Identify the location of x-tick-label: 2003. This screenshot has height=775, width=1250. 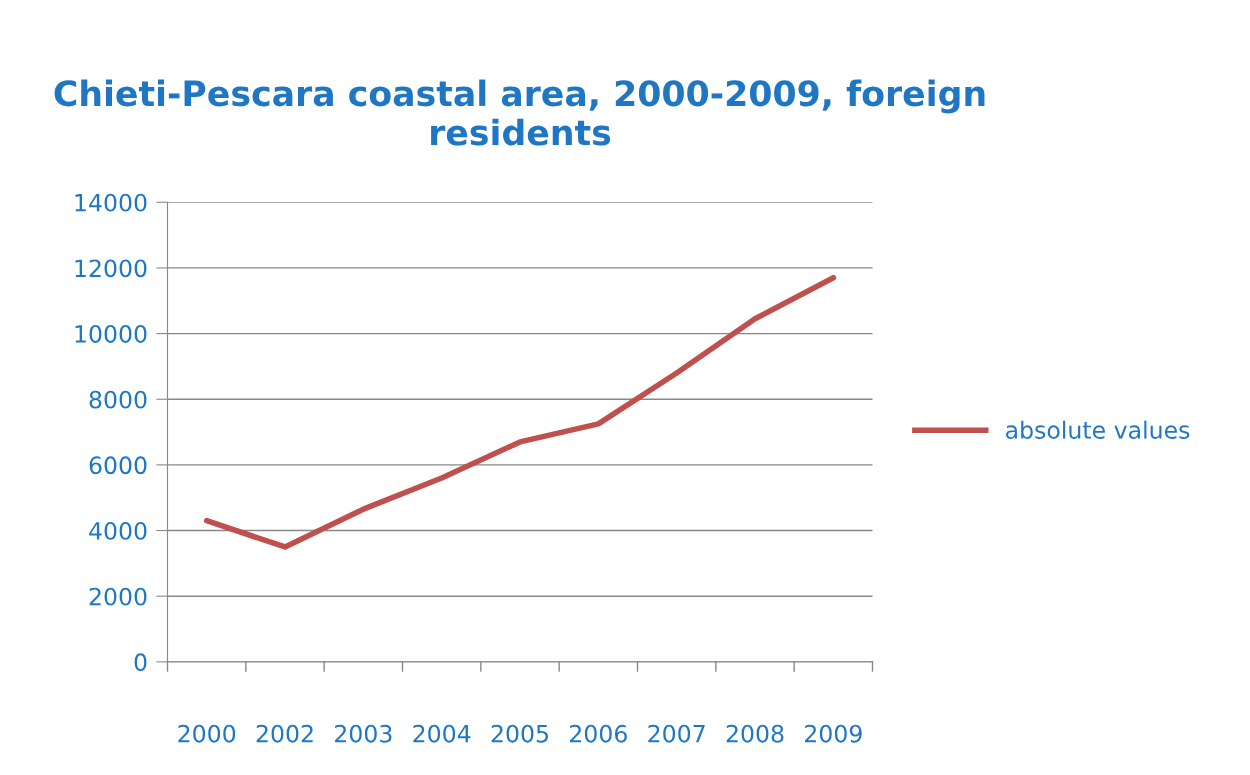
(363, 733).